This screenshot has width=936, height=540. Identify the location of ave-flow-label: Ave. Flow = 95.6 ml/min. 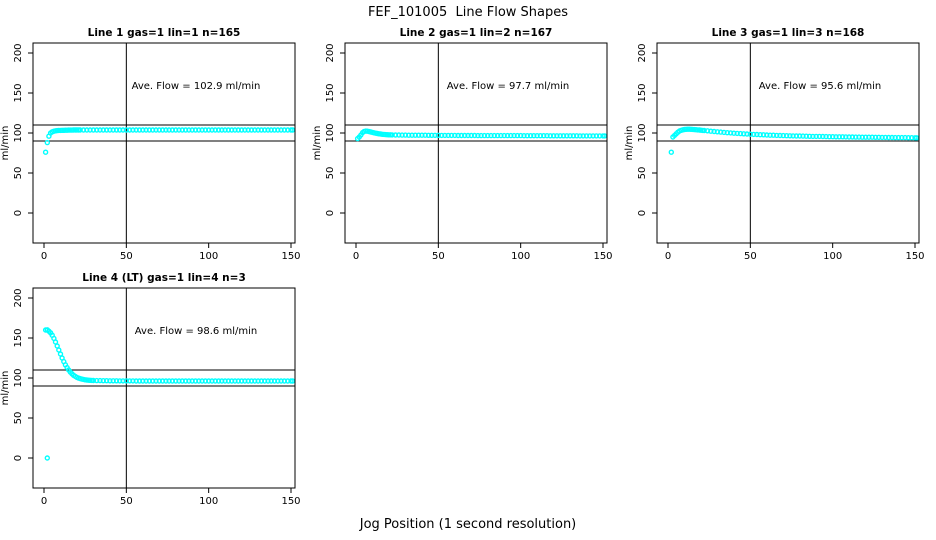
(820, 86).